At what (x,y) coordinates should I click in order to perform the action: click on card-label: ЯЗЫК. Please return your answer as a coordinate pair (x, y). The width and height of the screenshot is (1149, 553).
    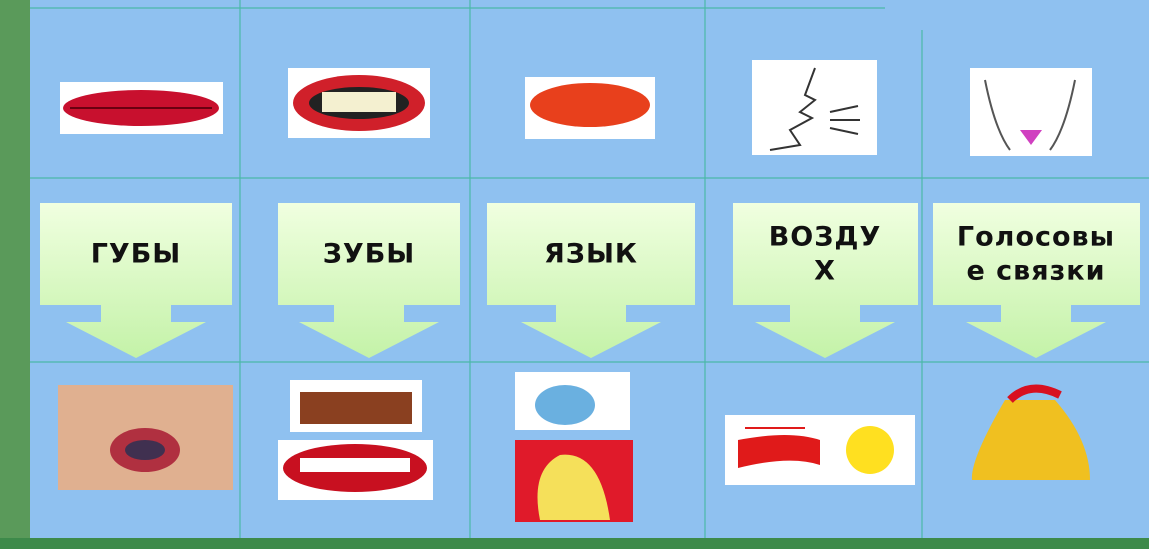
    Looking at the image, I should click on (591, 254).